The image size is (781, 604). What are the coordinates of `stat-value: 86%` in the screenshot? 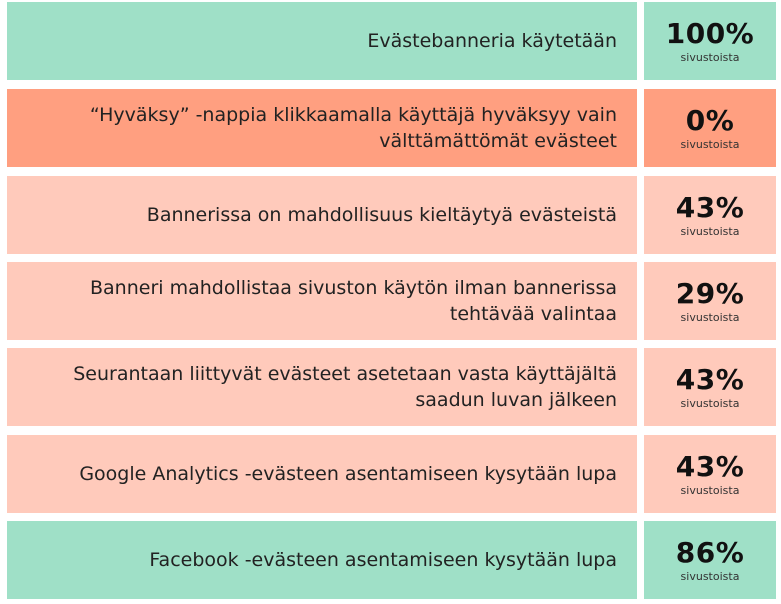 It's located at (710, 552).